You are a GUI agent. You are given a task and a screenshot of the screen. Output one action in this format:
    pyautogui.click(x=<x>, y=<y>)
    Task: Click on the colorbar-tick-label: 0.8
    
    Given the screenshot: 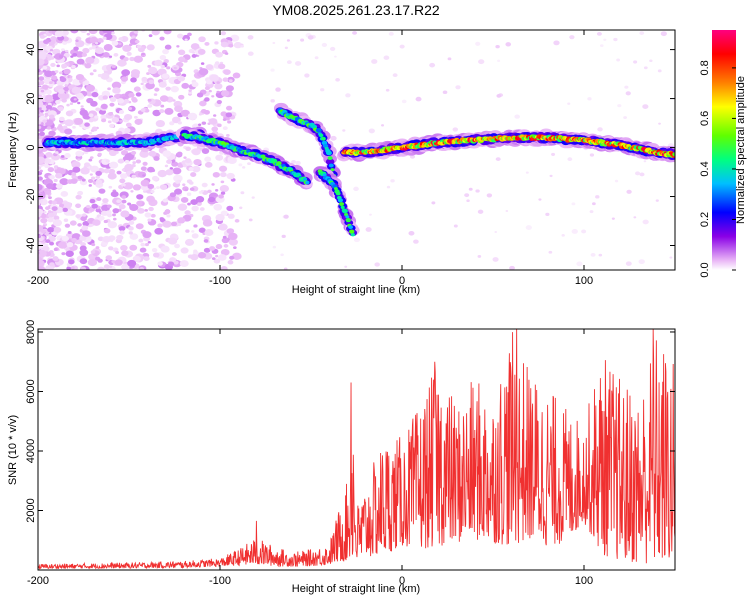 What is the action you would take?
    pyautogui.click(x=705, y=67)
    